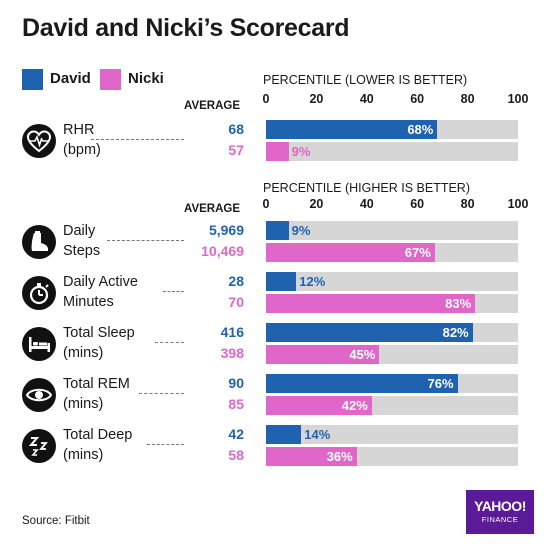  Describe the element at coordinates (96, 384) in the screenshot. I see `metric-label-line1: Total REM` at that location.